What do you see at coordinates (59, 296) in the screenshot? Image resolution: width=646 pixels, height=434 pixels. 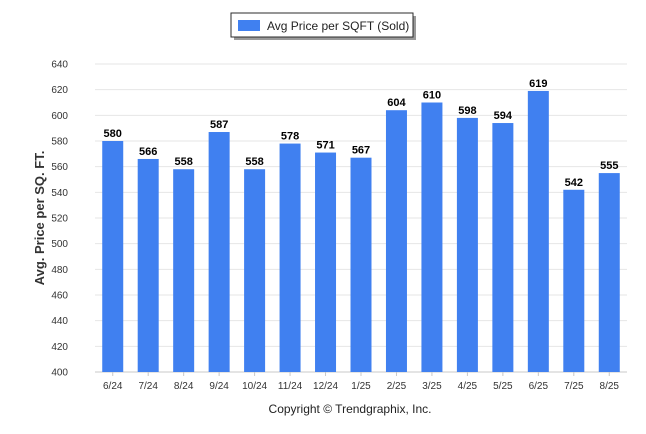 I see `y-tick-label: 460` at bounding box center [59, 296].